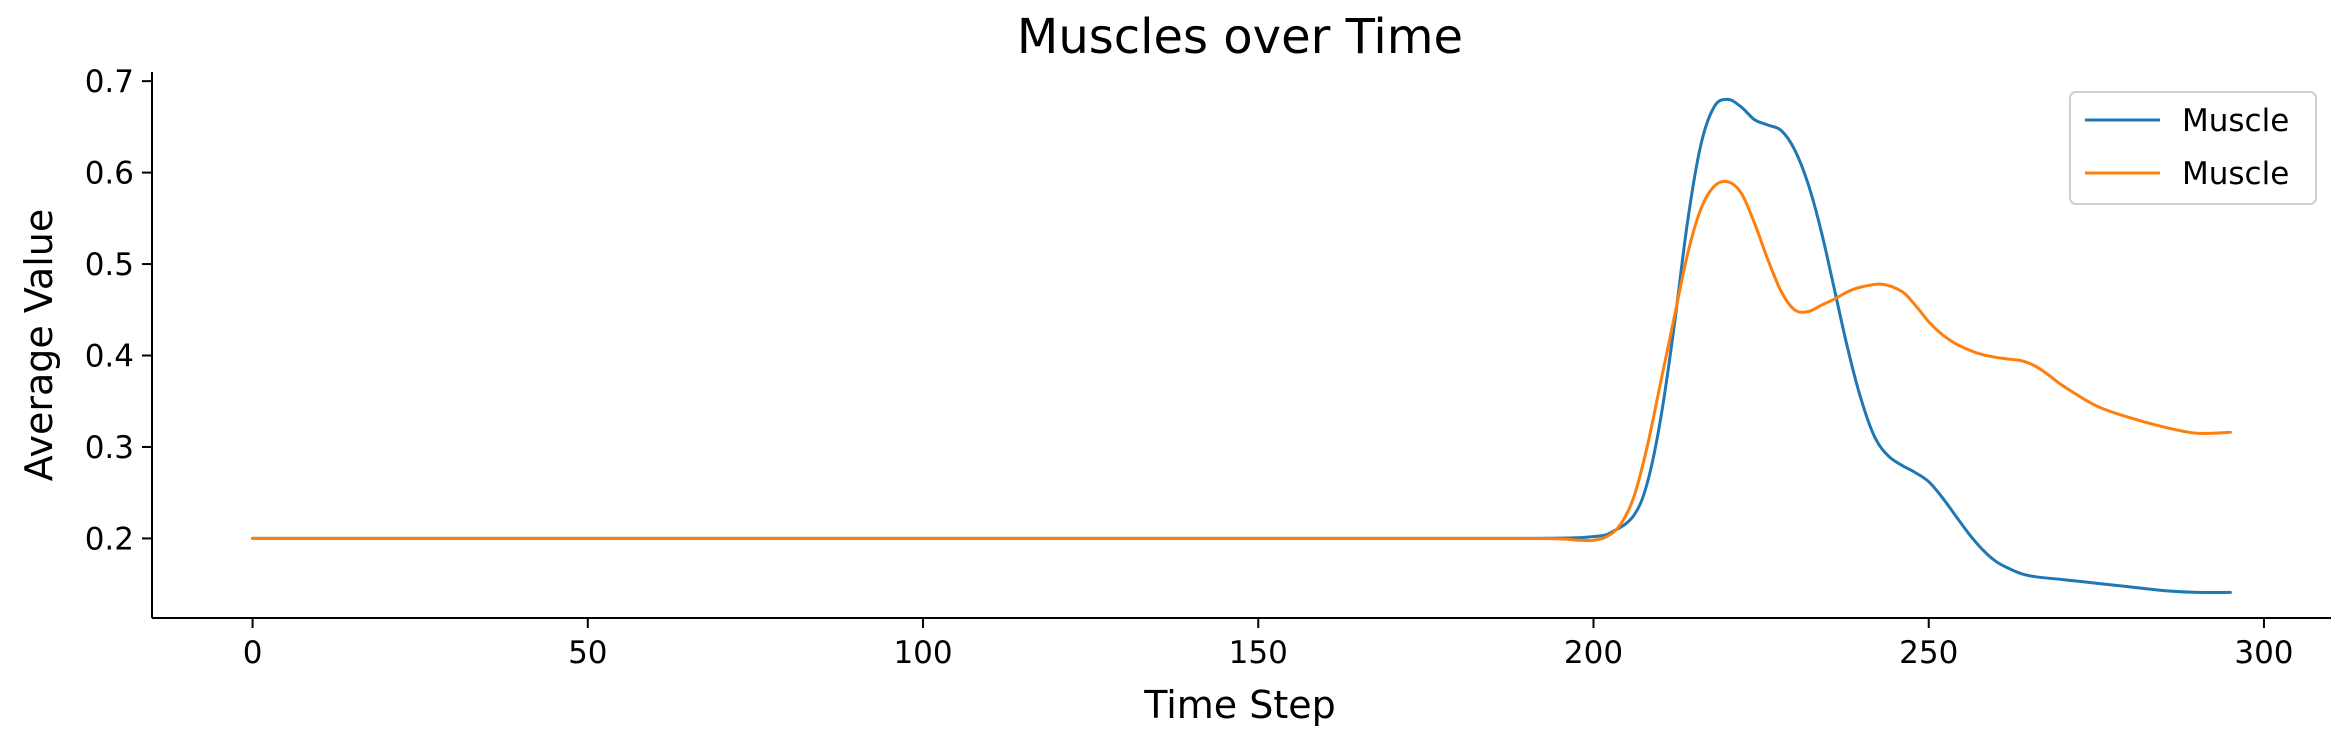 This screenshot has width=2351, height=750. I want to click on y-ticks: 0.2 0.3 0.4 0.5 0.6 0.7, so click(118, 310).